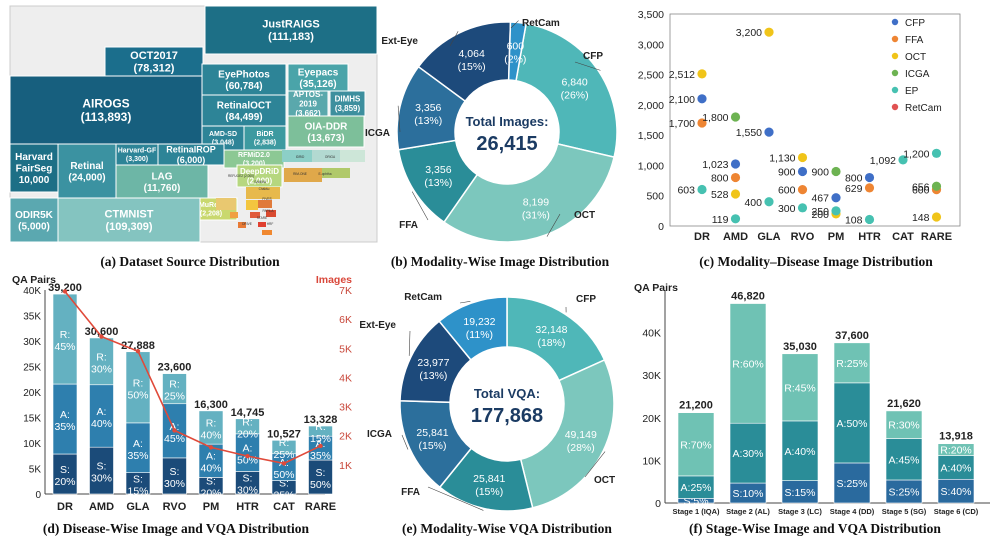 The image size is (999, 543). What do you see at coordinates (479, 322) in the screenshot?
I see `donut-value-retcam: 19,232` at bounding box center [479, 322].